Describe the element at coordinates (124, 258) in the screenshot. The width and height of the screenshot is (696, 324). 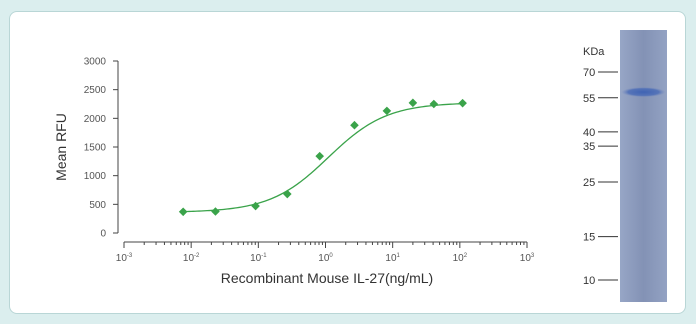
I see `x-tick-label: 10⁻³` at that location.